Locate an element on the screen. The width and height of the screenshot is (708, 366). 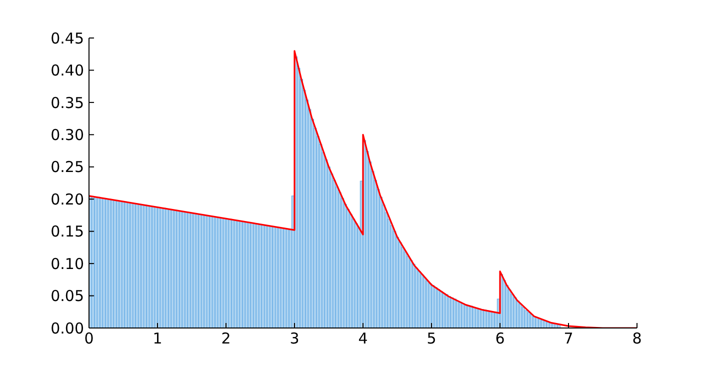
y-tick-label: 0.10 is located at coordinates (67, 263).